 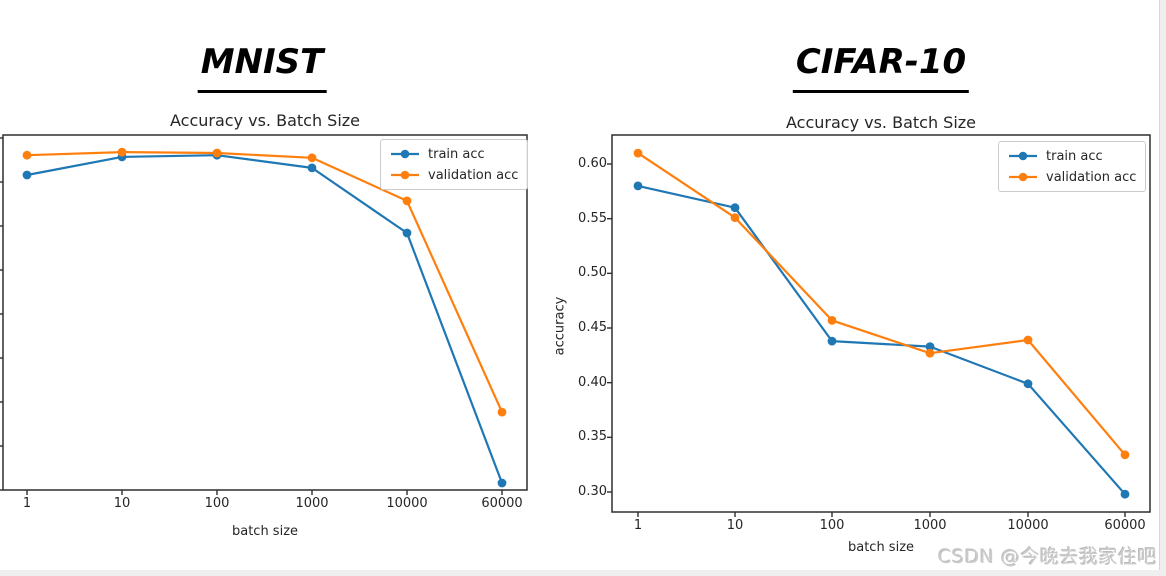 I want to click on mnist-heading: MNIST, so click(x=262, y=67).